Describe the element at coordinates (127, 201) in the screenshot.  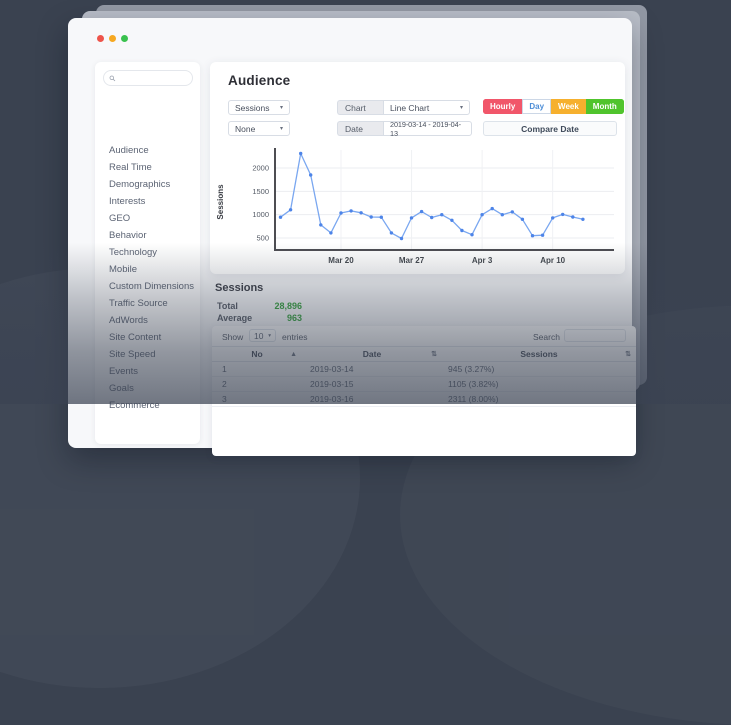
I see `sidebar-item-interests: Interests` at that location.